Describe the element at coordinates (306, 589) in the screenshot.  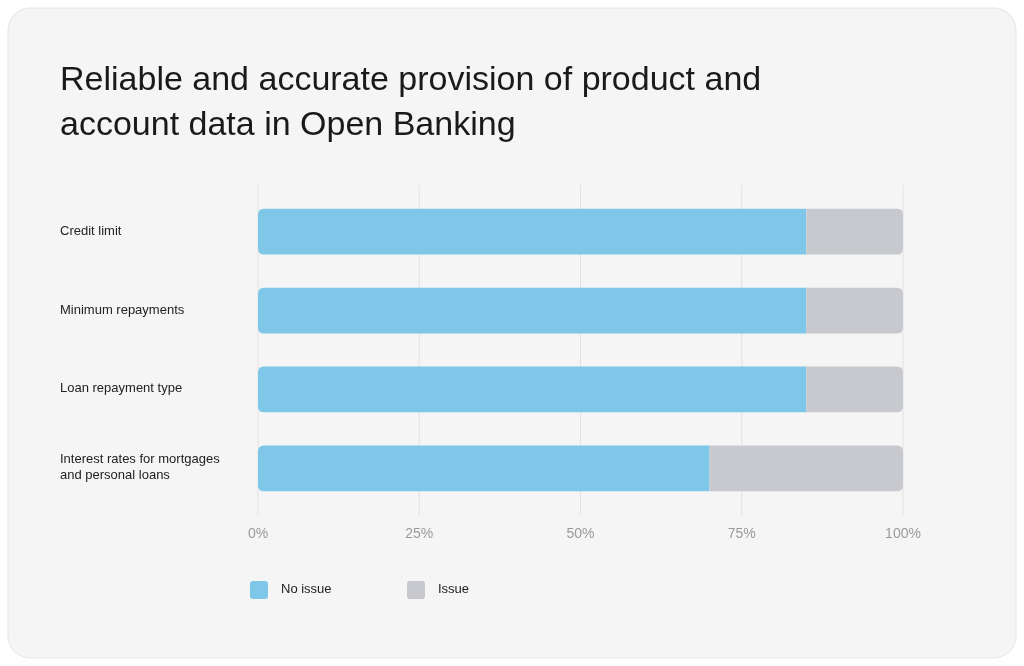
I see `legend-label: No issue` at that location.